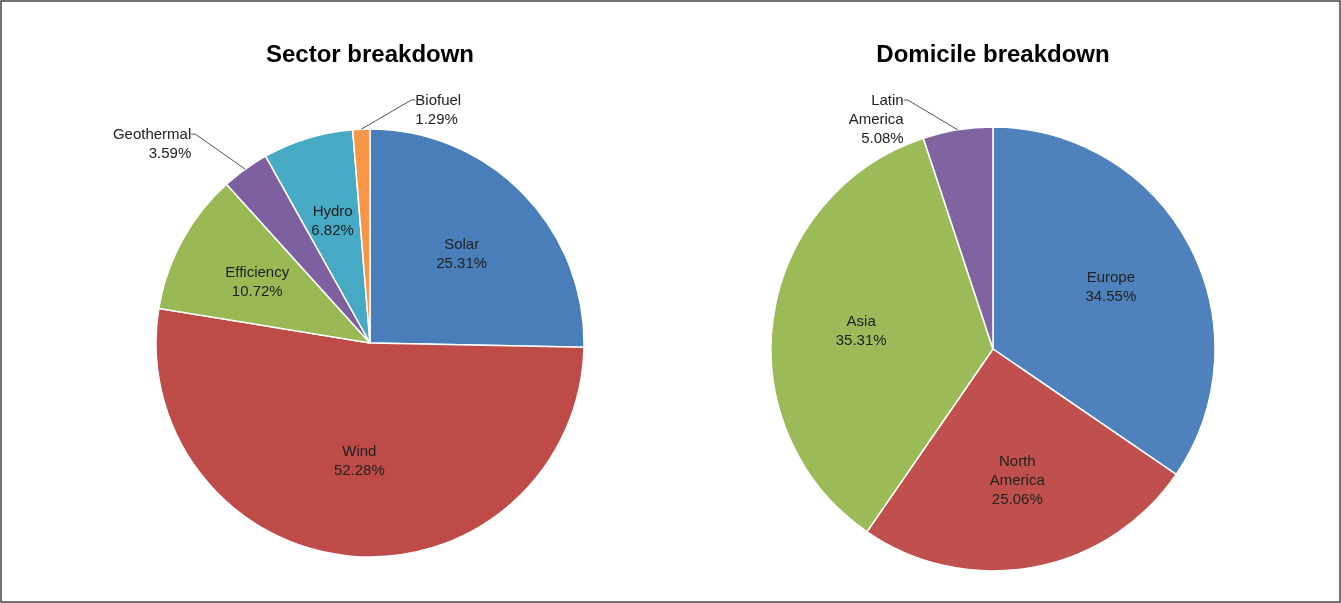 The width and height of the screenshot is (1341, 603). Describe the element at coordinates (882, 137) in the screenshot. I see `data-label: 5.08%` at that location.